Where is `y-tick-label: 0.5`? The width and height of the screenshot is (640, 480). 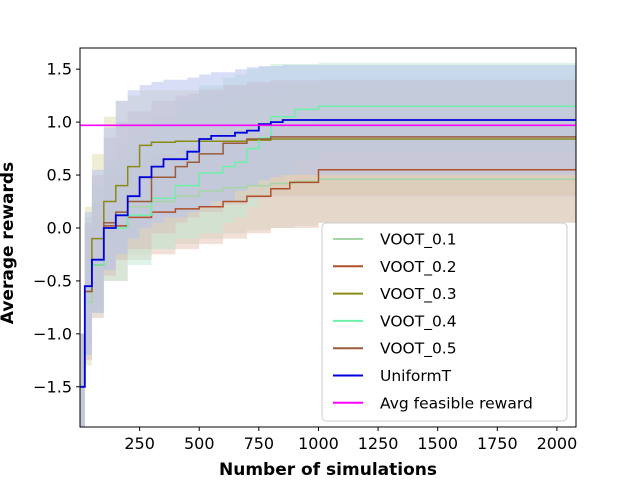 y-tick-label: 0.5 is located at coordinates (59, 175).